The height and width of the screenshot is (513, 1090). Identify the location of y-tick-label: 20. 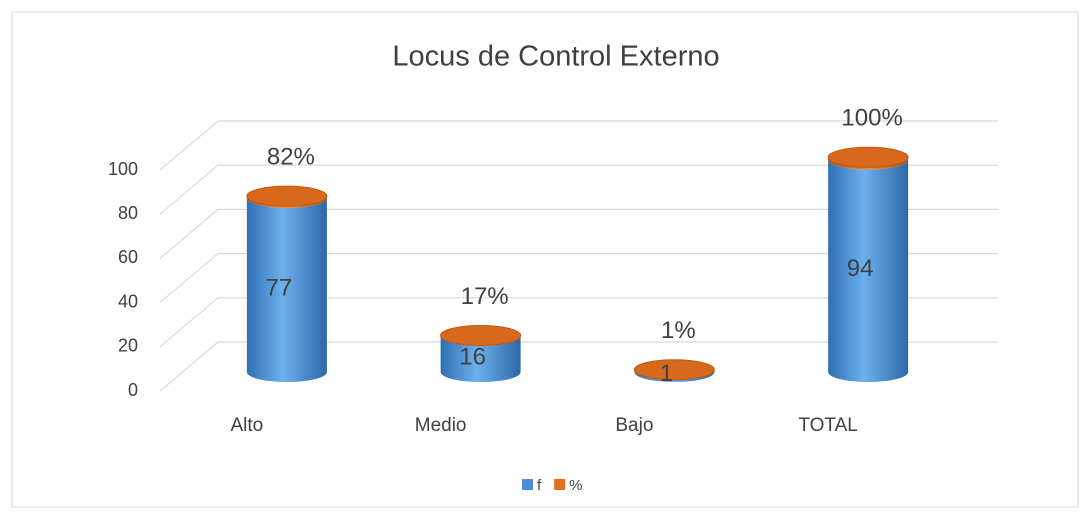
(128, 346).